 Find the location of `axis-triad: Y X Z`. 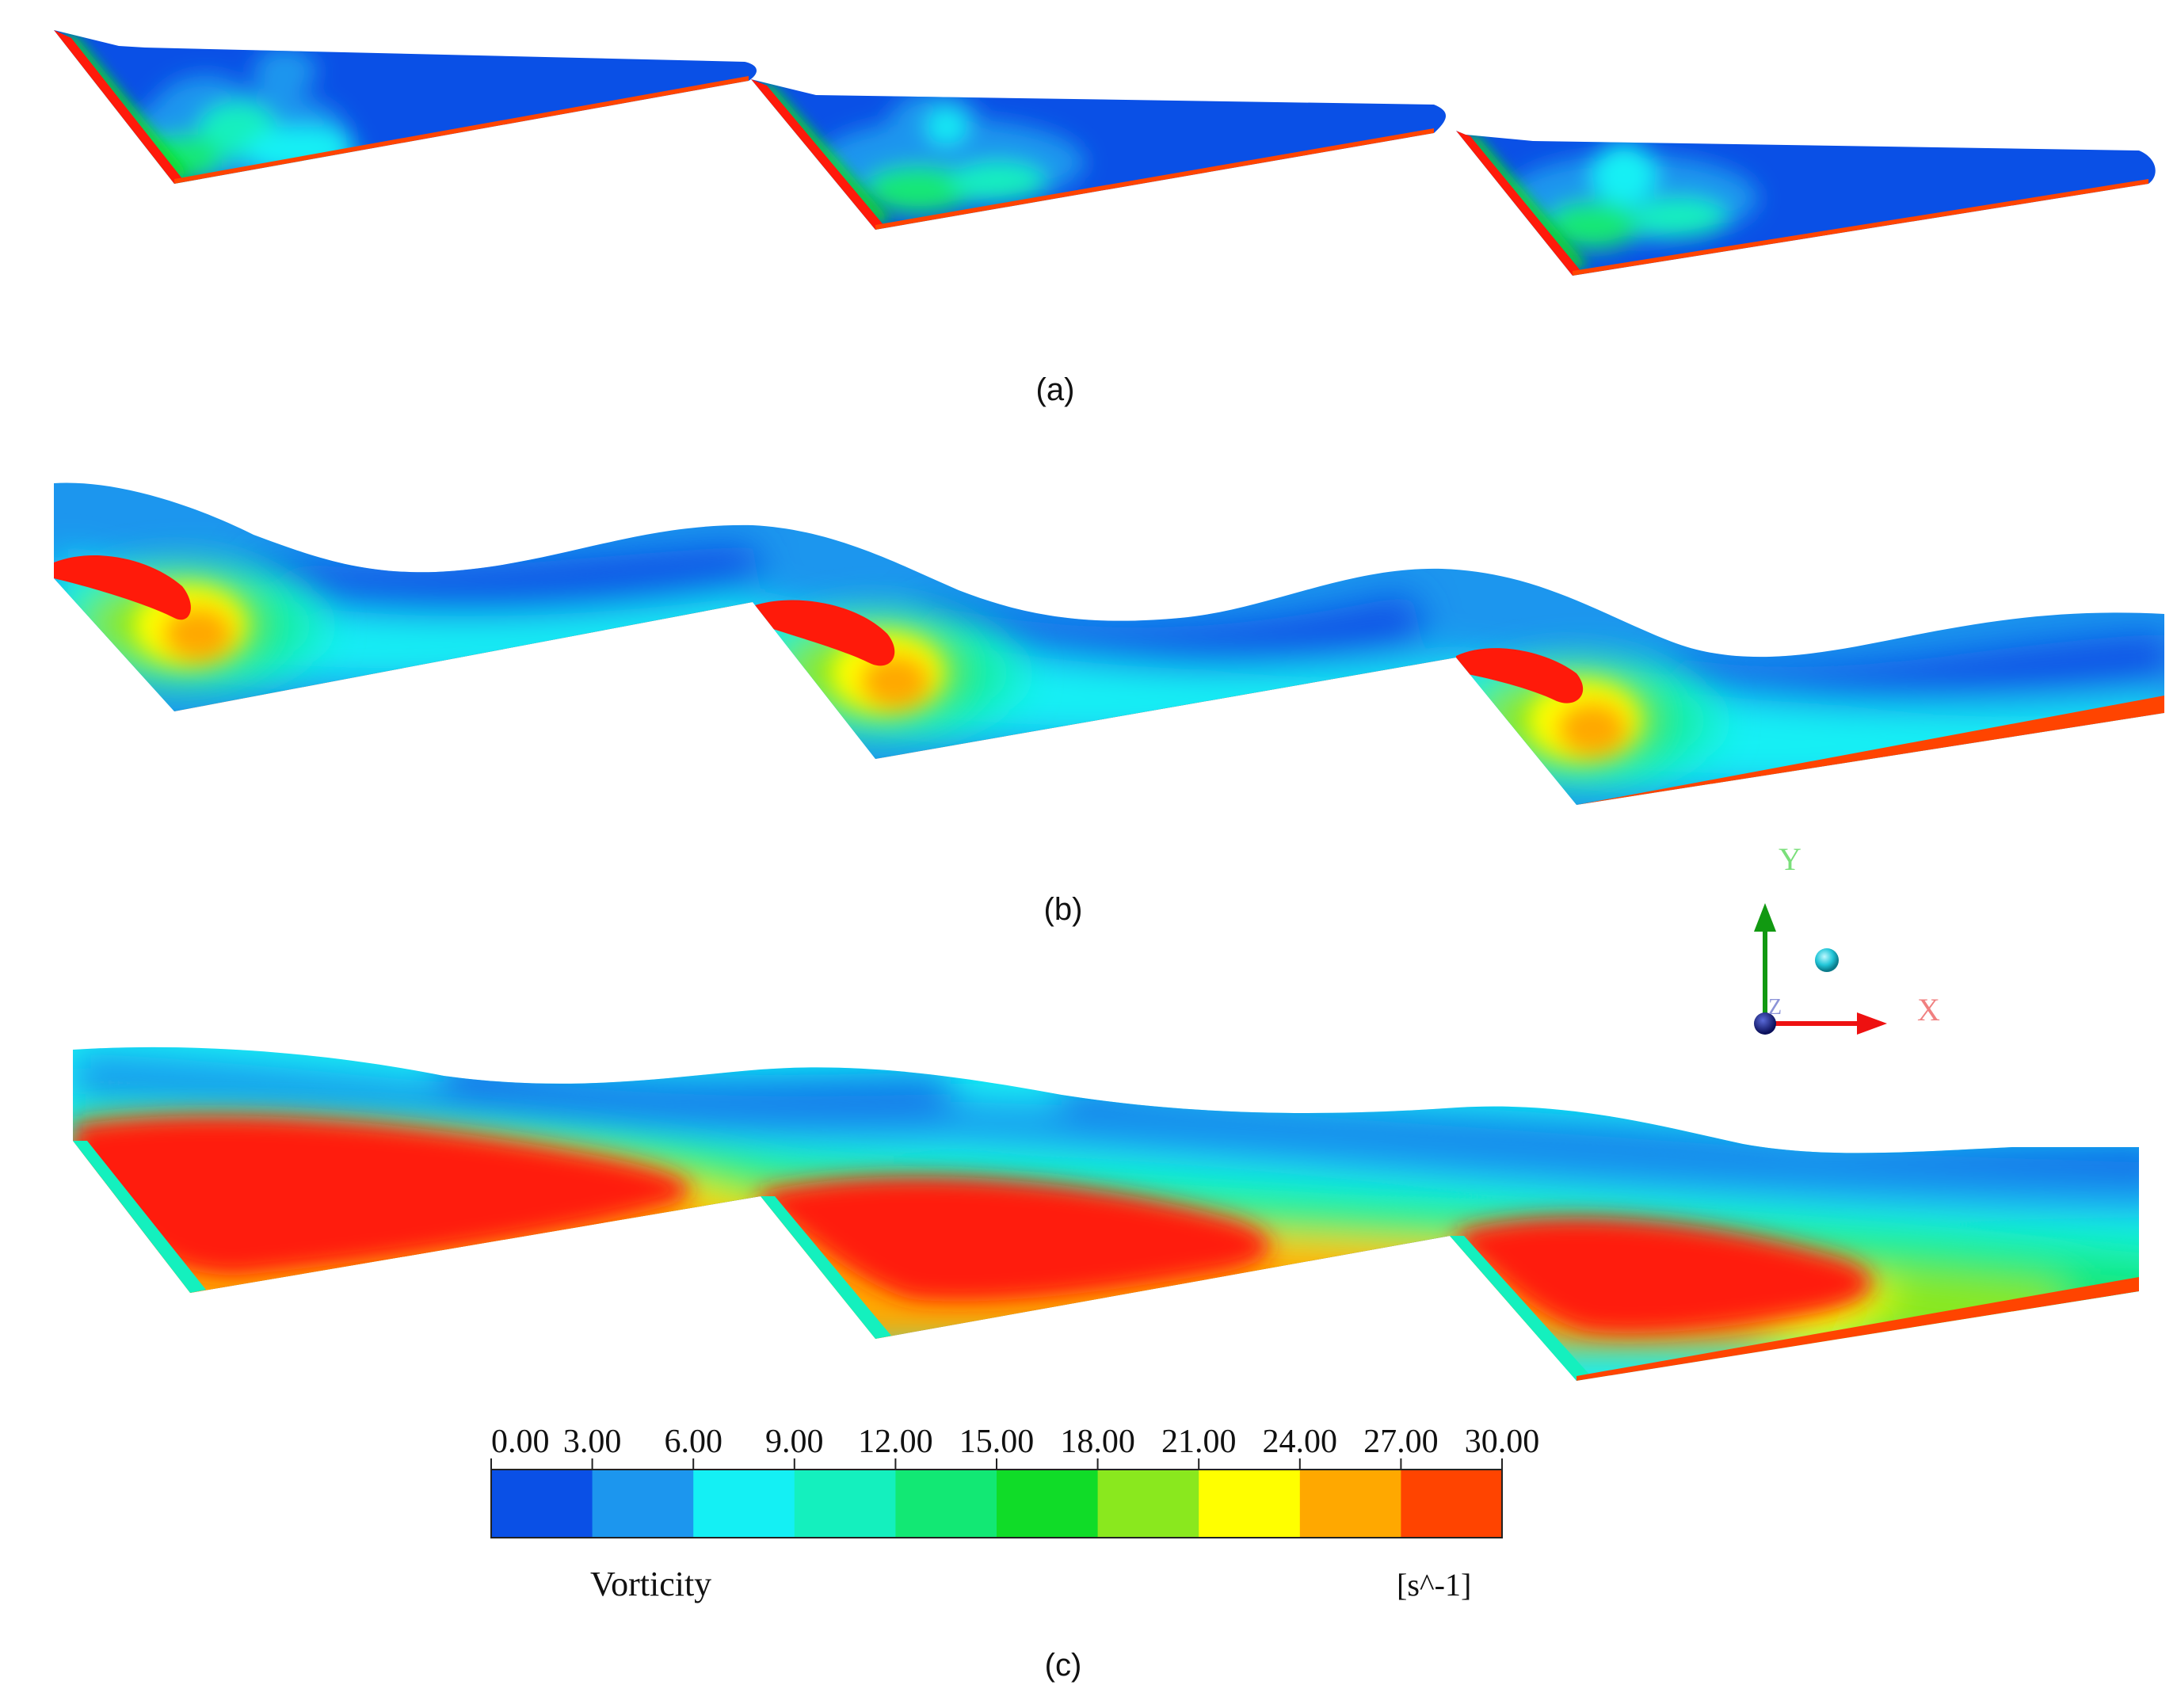

axis-triad: Y X Z is located at coordinates (1847, 938).